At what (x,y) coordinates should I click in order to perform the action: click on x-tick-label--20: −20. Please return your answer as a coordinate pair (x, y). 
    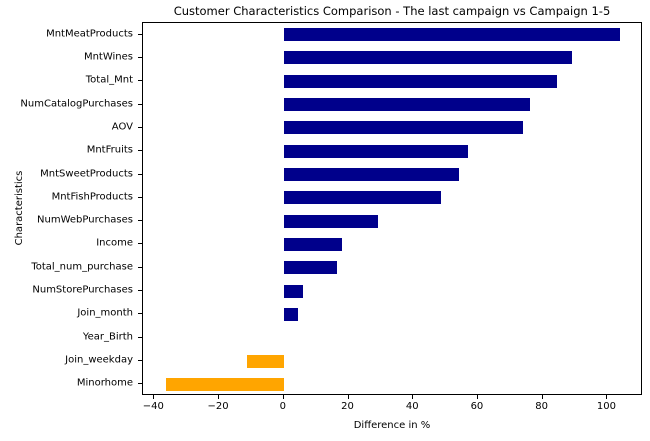
    Looking at the image, I should click on (218, 406).